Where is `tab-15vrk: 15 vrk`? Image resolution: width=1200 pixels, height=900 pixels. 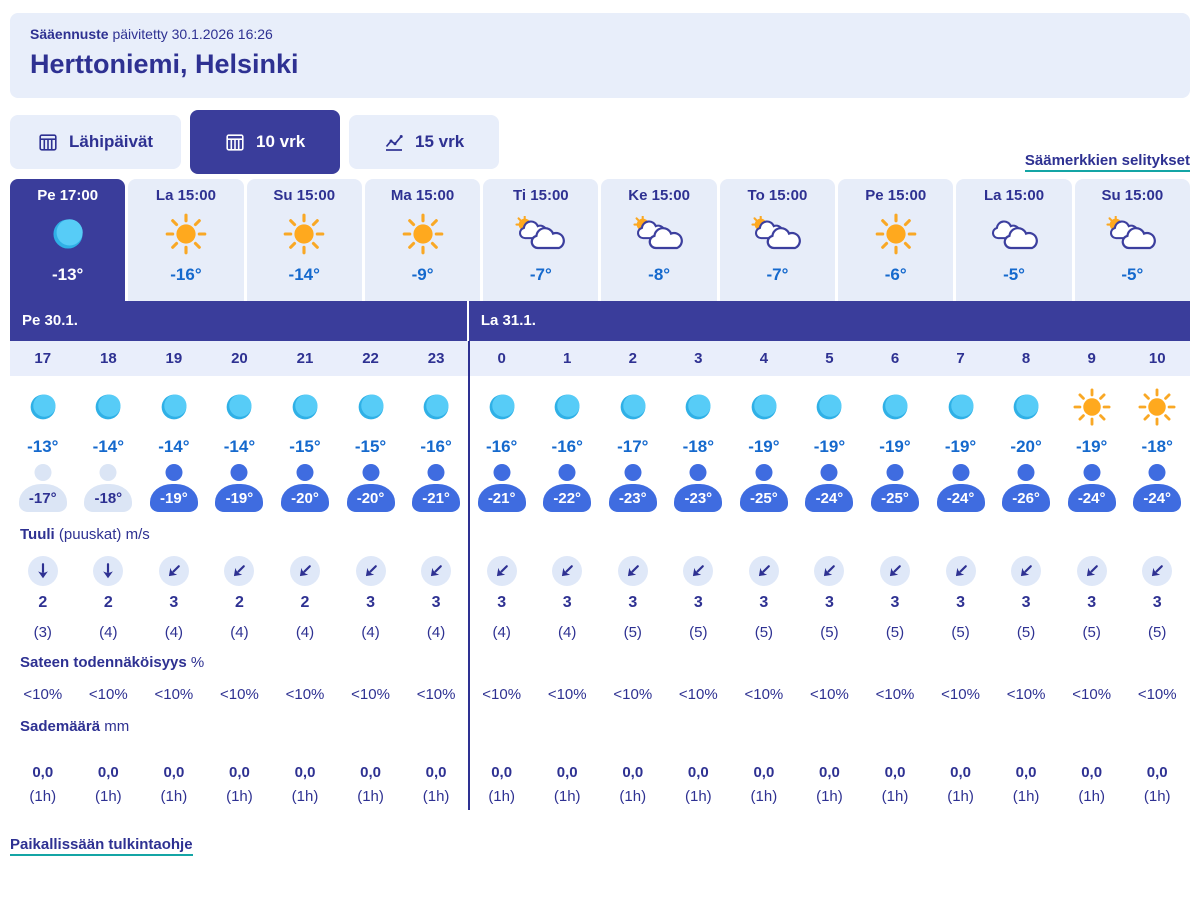
tab-15vrk: 15 vrk is located at coordinates (424, 142).